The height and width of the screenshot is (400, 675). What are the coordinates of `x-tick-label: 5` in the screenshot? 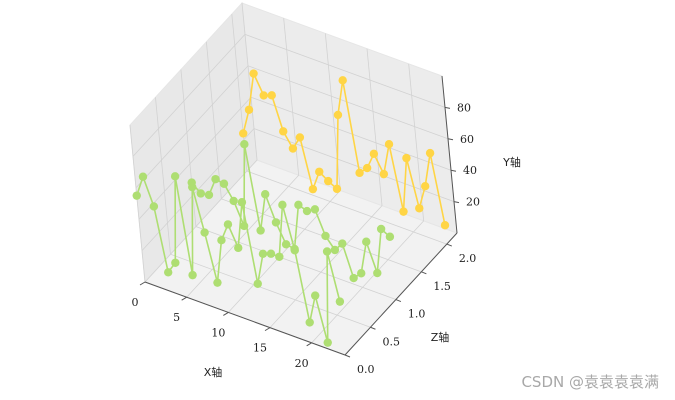 It's located at (176, 317).